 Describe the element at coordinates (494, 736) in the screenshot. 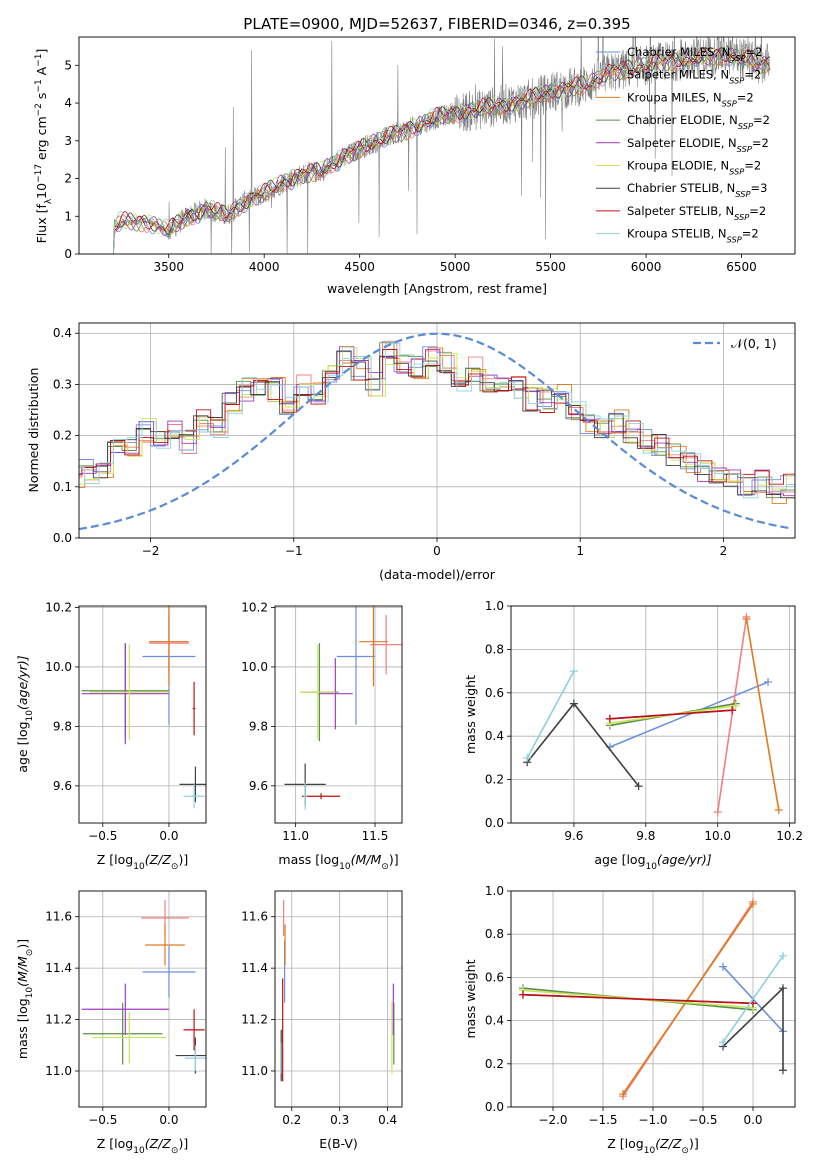

I see `y-tick-label: 0.4` at that location.